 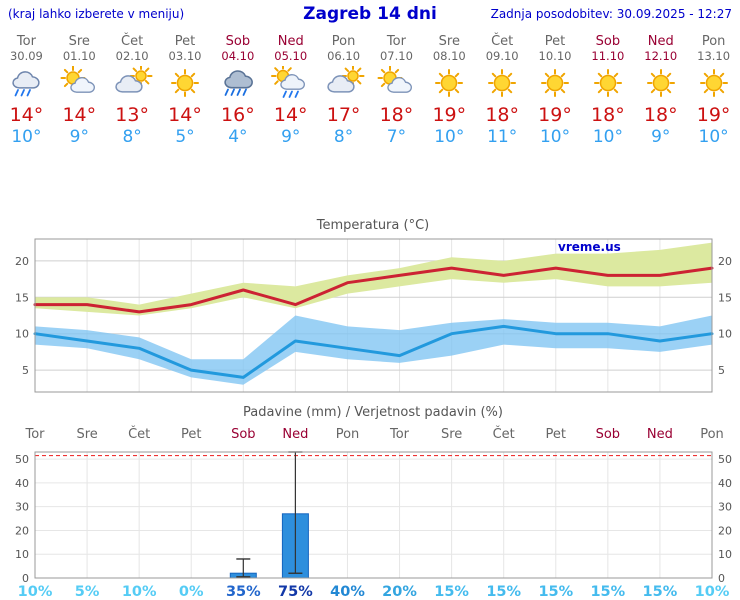 What do you see at coordinates (611, 14) in the screenshot?
I see `last-updated: Zadnja posodobitev: 30.09.2025 - 12:27` at bounding box center [611, 14].